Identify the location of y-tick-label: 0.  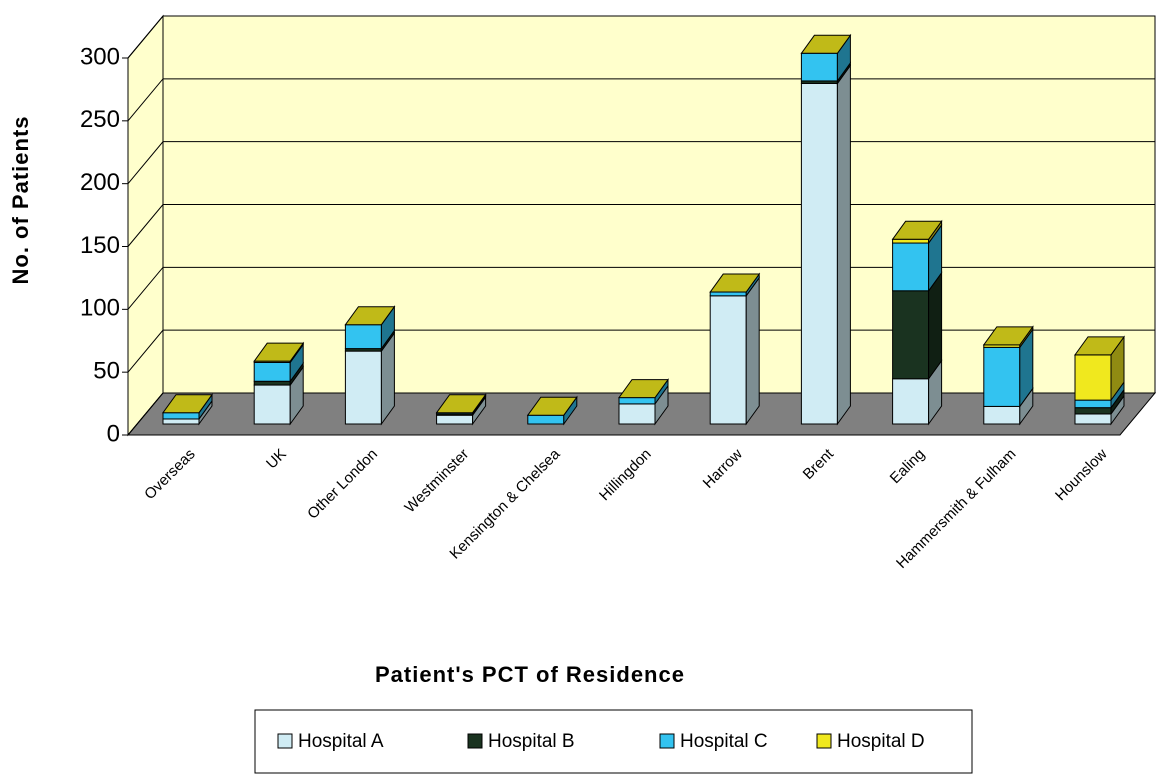
(113, 433).